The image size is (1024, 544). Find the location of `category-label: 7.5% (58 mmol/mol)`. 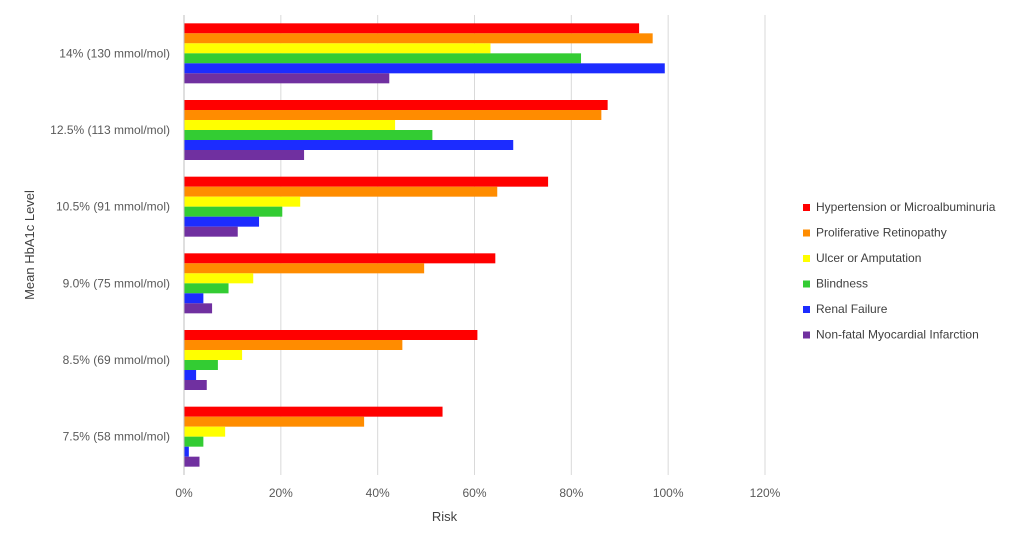

category-label: 7.5% (58 mmol/mol) is located at coordinates (116, 437).